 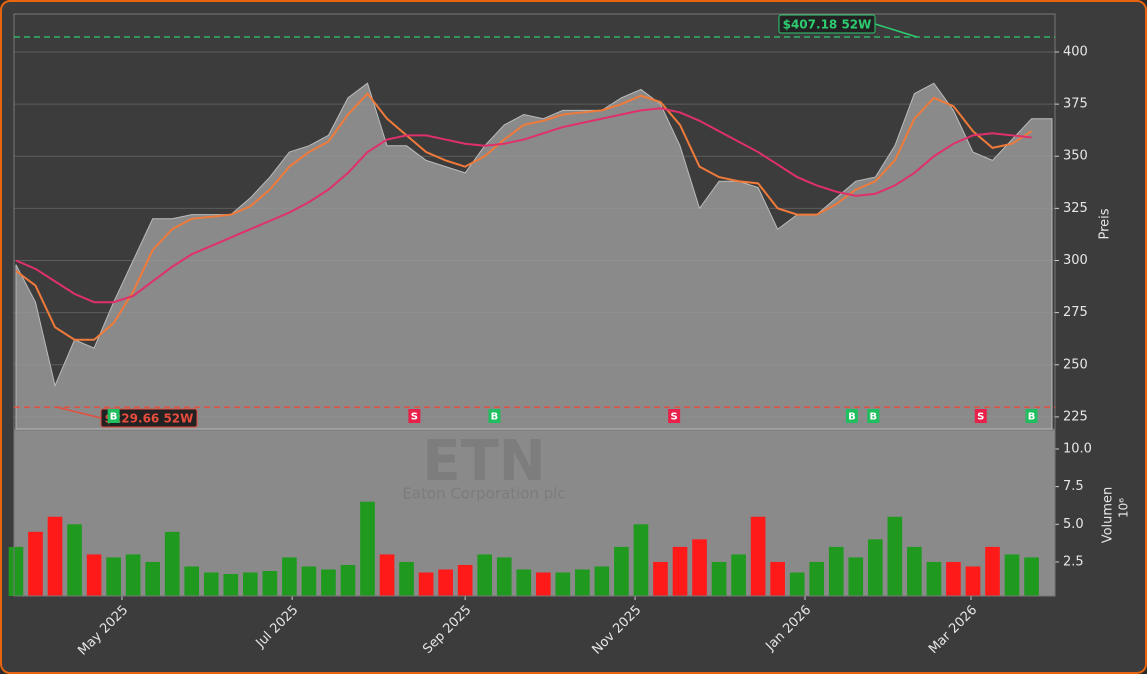 What do you see at coordinates (827, 25) in the screenshot?
I see `level-label: $407.18 52W` at bounding box center [827, 25].